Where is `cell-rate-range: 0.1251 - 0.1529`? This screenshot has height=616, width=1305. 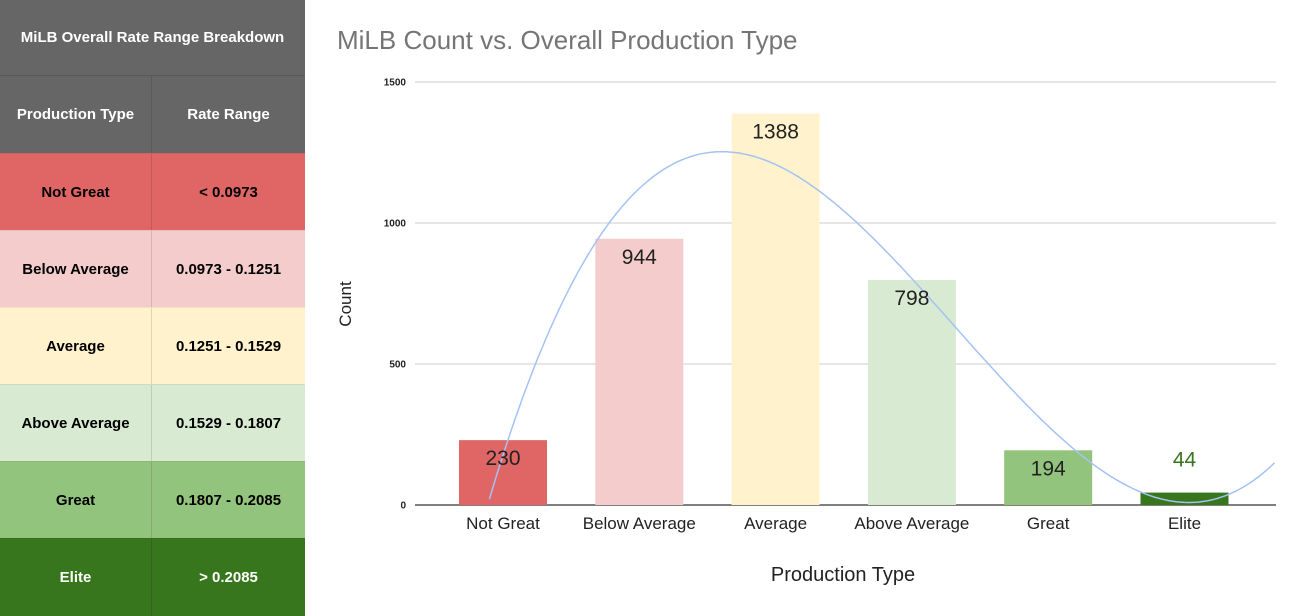 cell-rate-range: 0.1251 - 0.1529 is located at coordinates (228, 346).